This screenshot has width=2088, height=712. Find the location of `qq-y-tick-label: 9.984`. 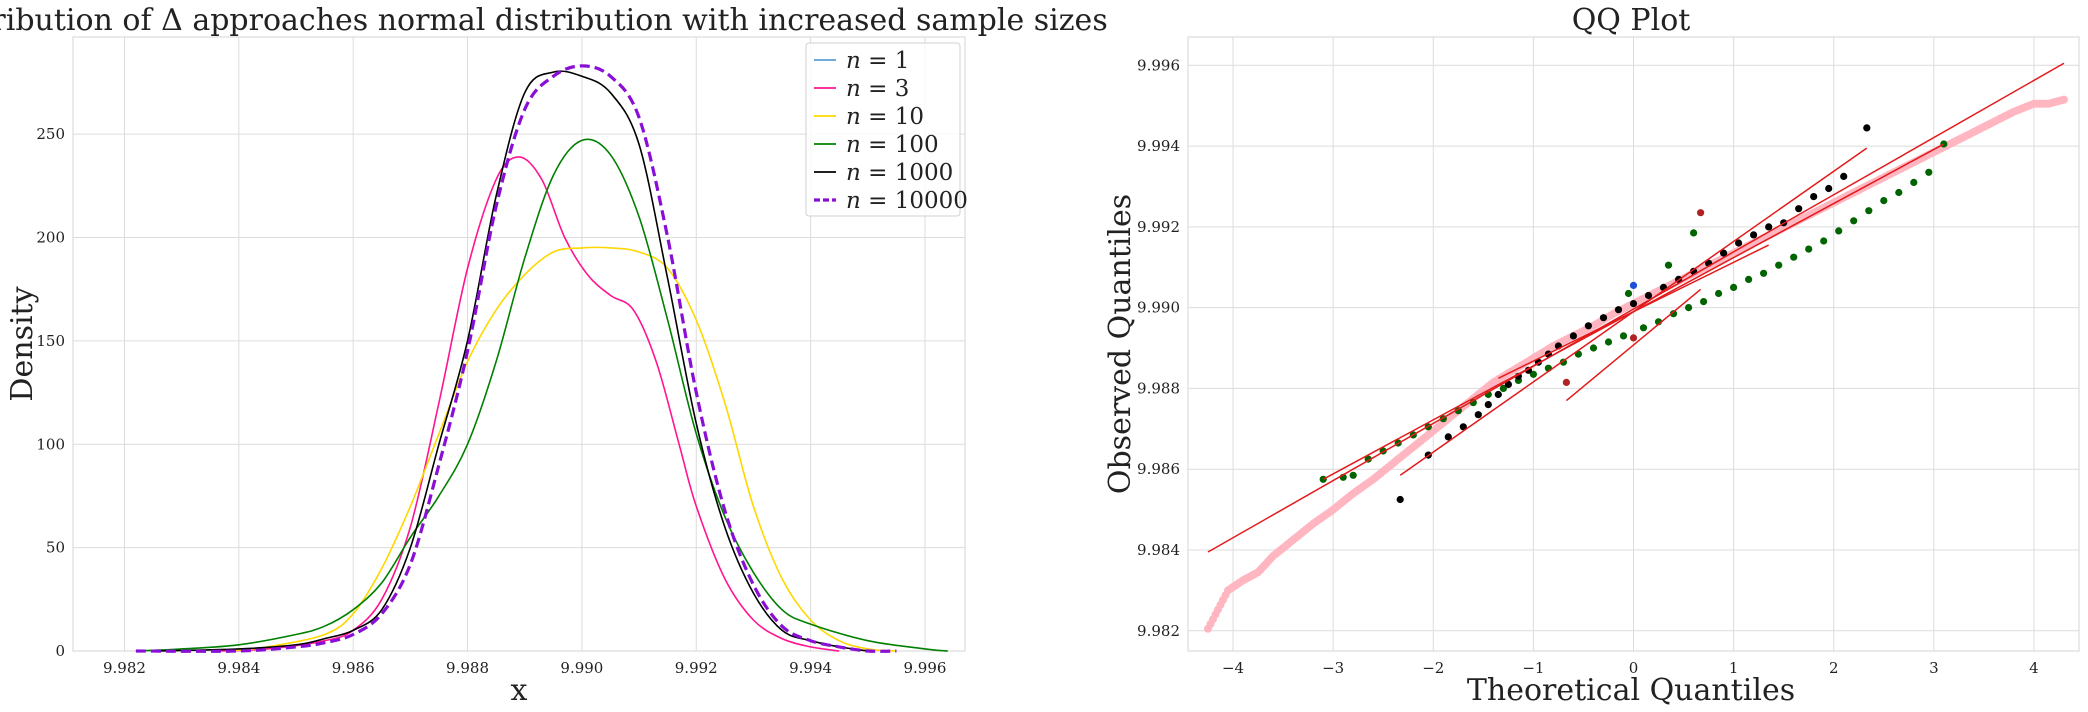

qq-y-tick-label: 9.984 is located at coordinates (1158, 550).